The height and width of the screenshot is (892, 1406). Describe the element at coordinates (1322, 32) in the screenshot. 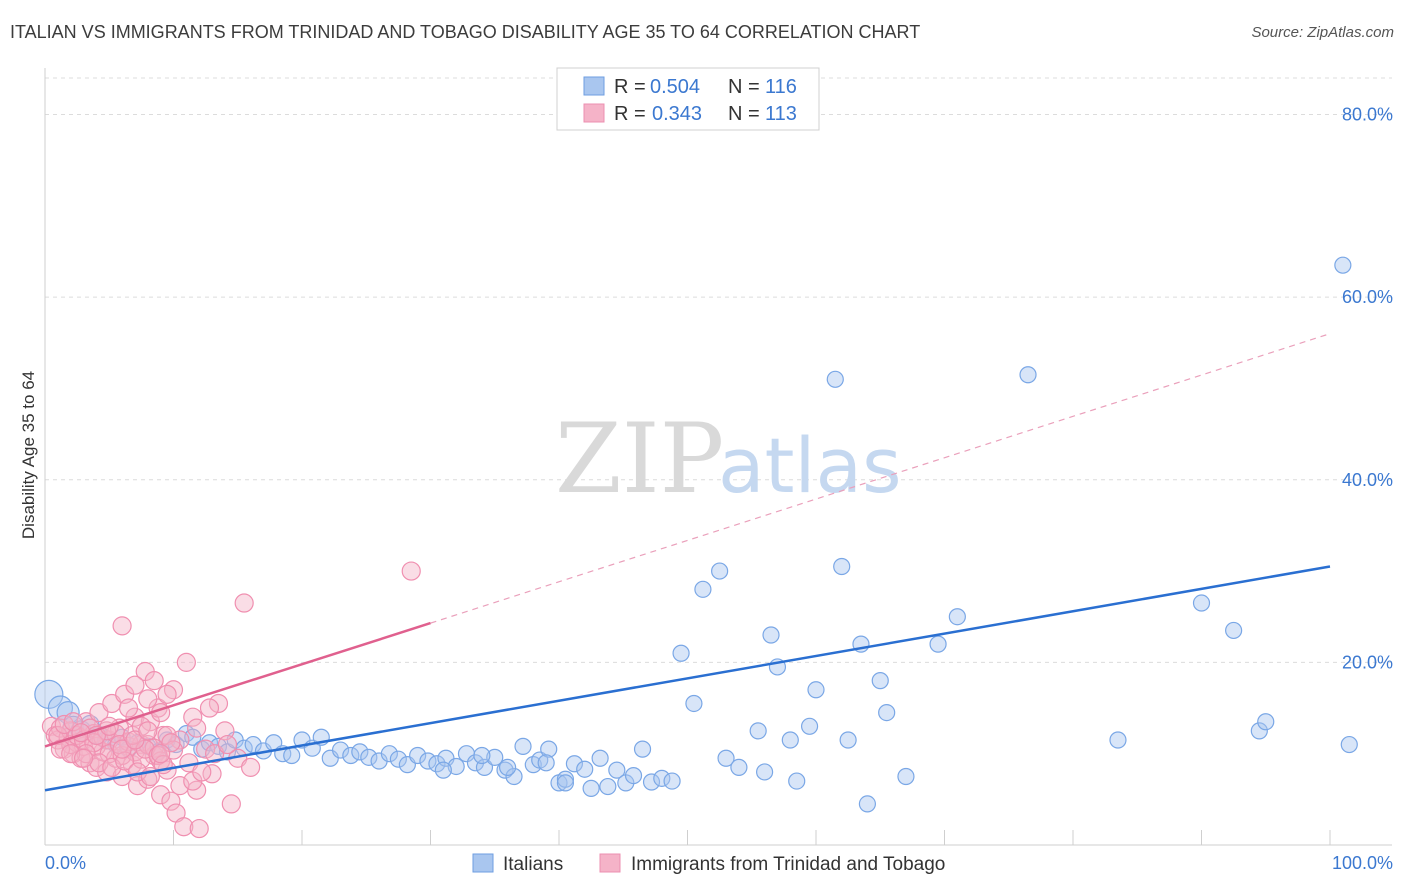

I see `source-label: Source: ZipAtlas.com` at that location.